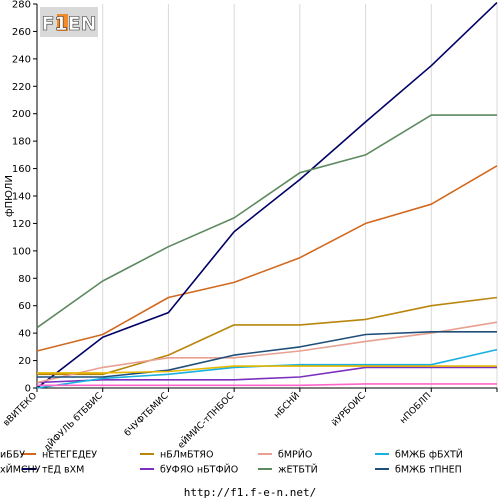  Describe the element at coordinates (28, 389) in the screenshot. I see `y-tick-label: 0` at that location.